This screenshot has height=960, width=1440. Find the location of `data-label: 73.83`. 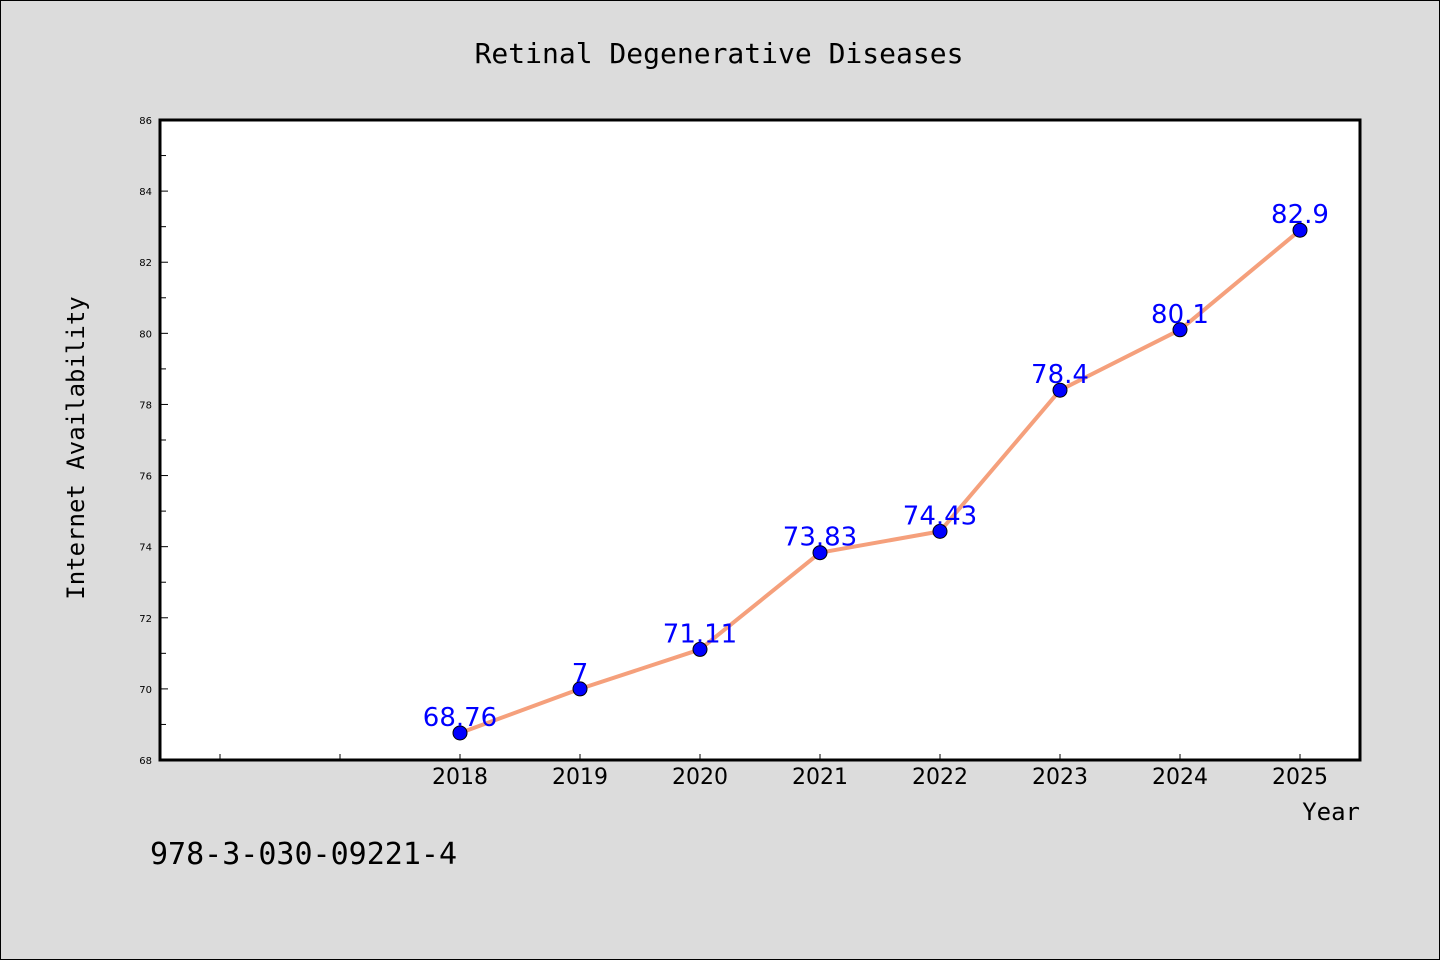

data-label: 73.83 is located at coordinates (820, 538).